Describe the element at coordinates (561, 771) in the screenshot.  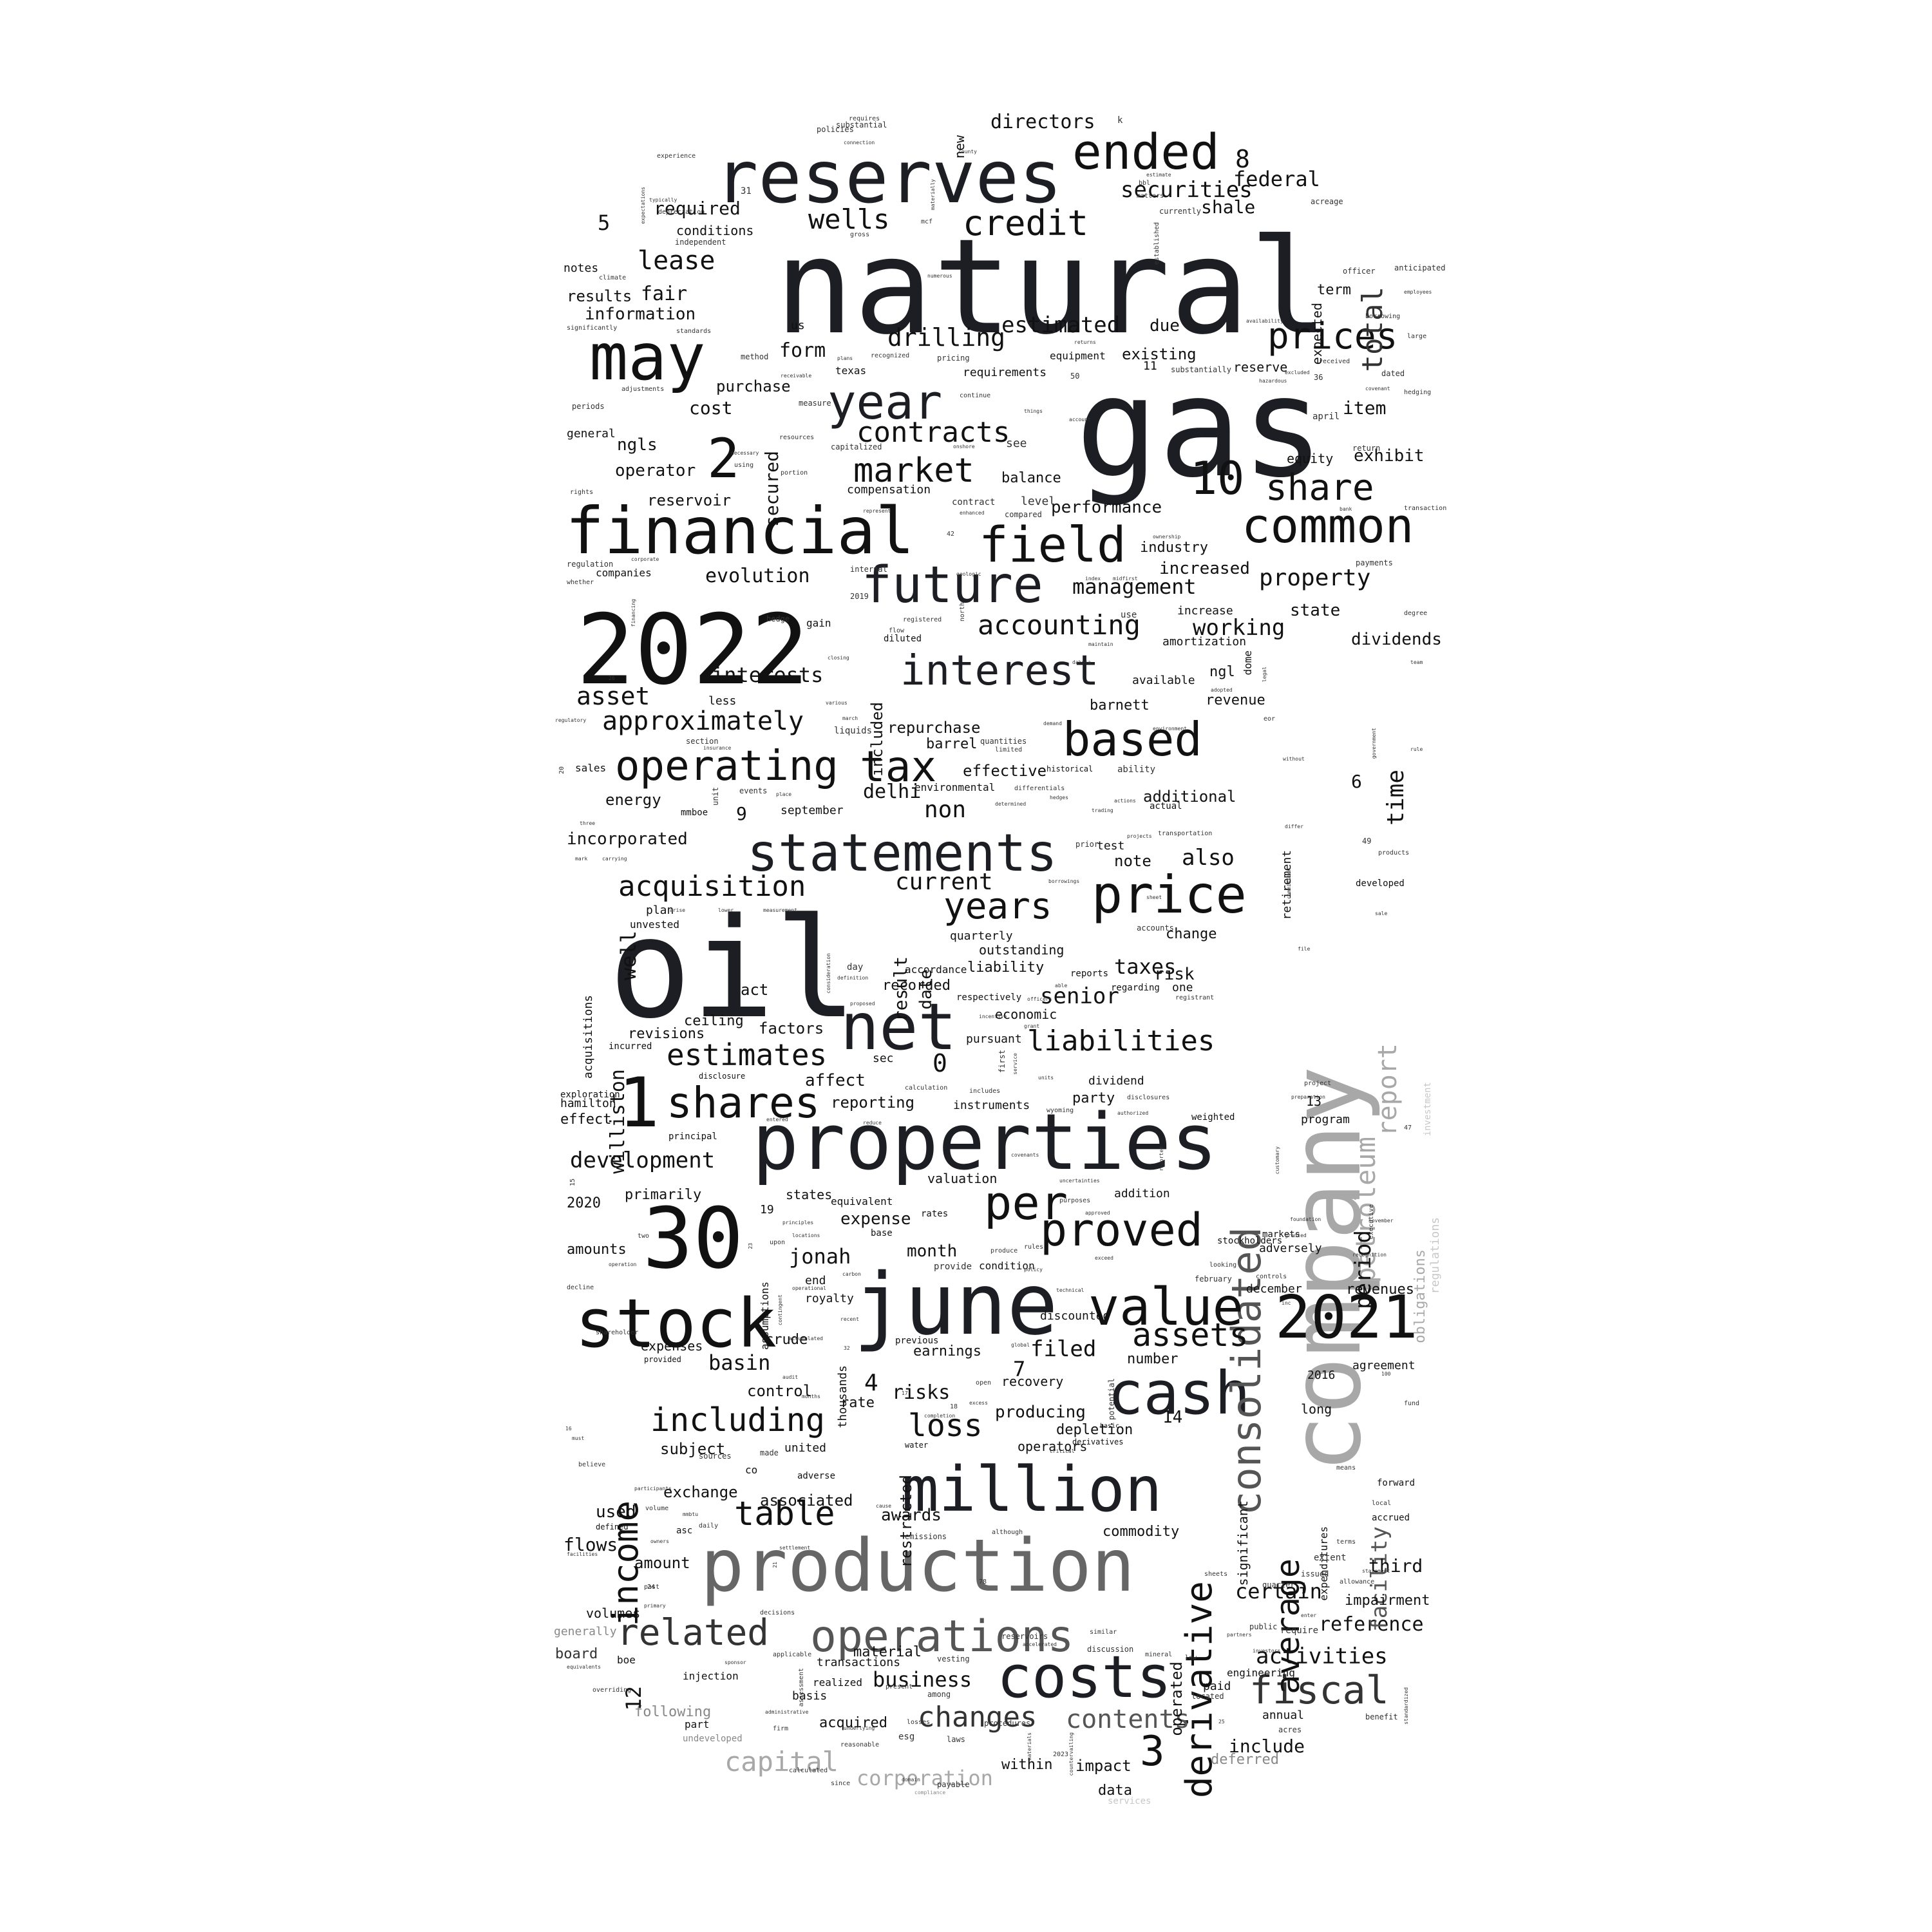
I see `word-20: 20` at that location.